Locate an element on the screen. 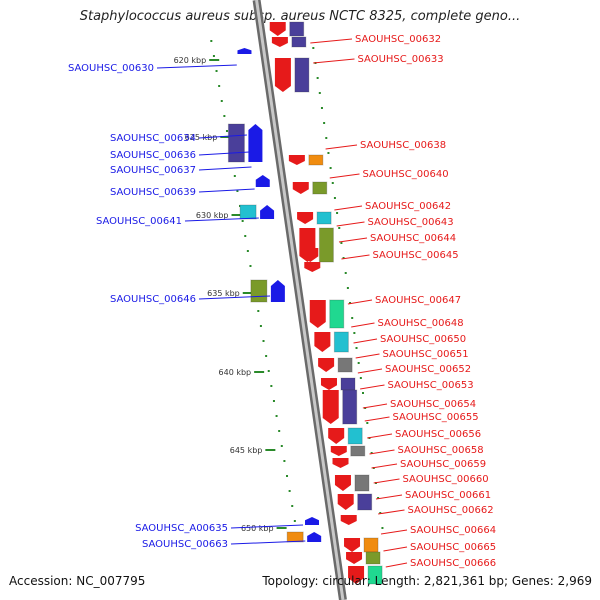 The image size is (600, 600). gene-label-right: SAOUHSC_00666 is located at coordinates (453, 563).